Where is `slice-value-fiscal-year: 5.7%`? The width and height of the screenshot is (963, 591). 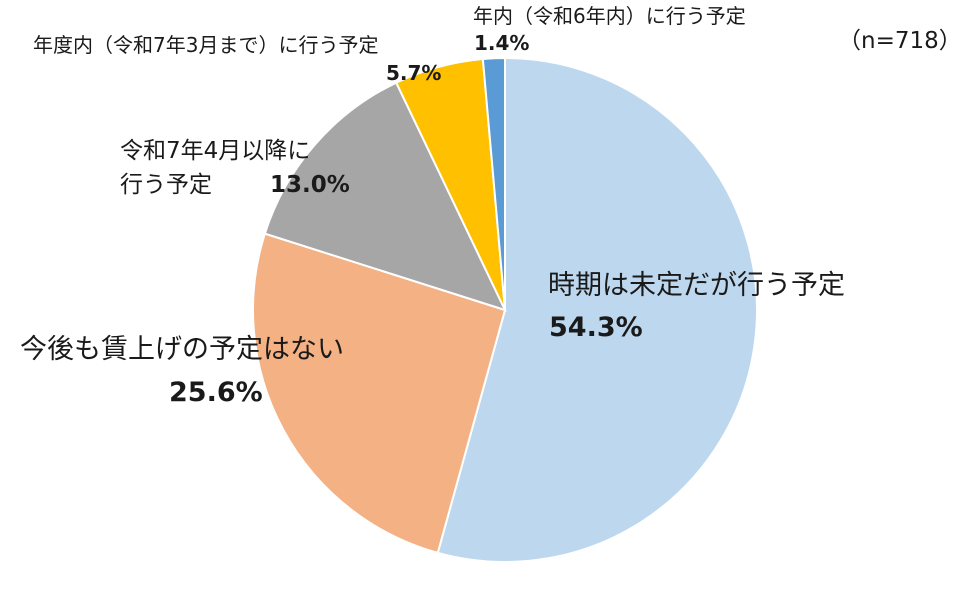
slice-value-fiscal-year: 5.7% is located at coordinates (413, 73).